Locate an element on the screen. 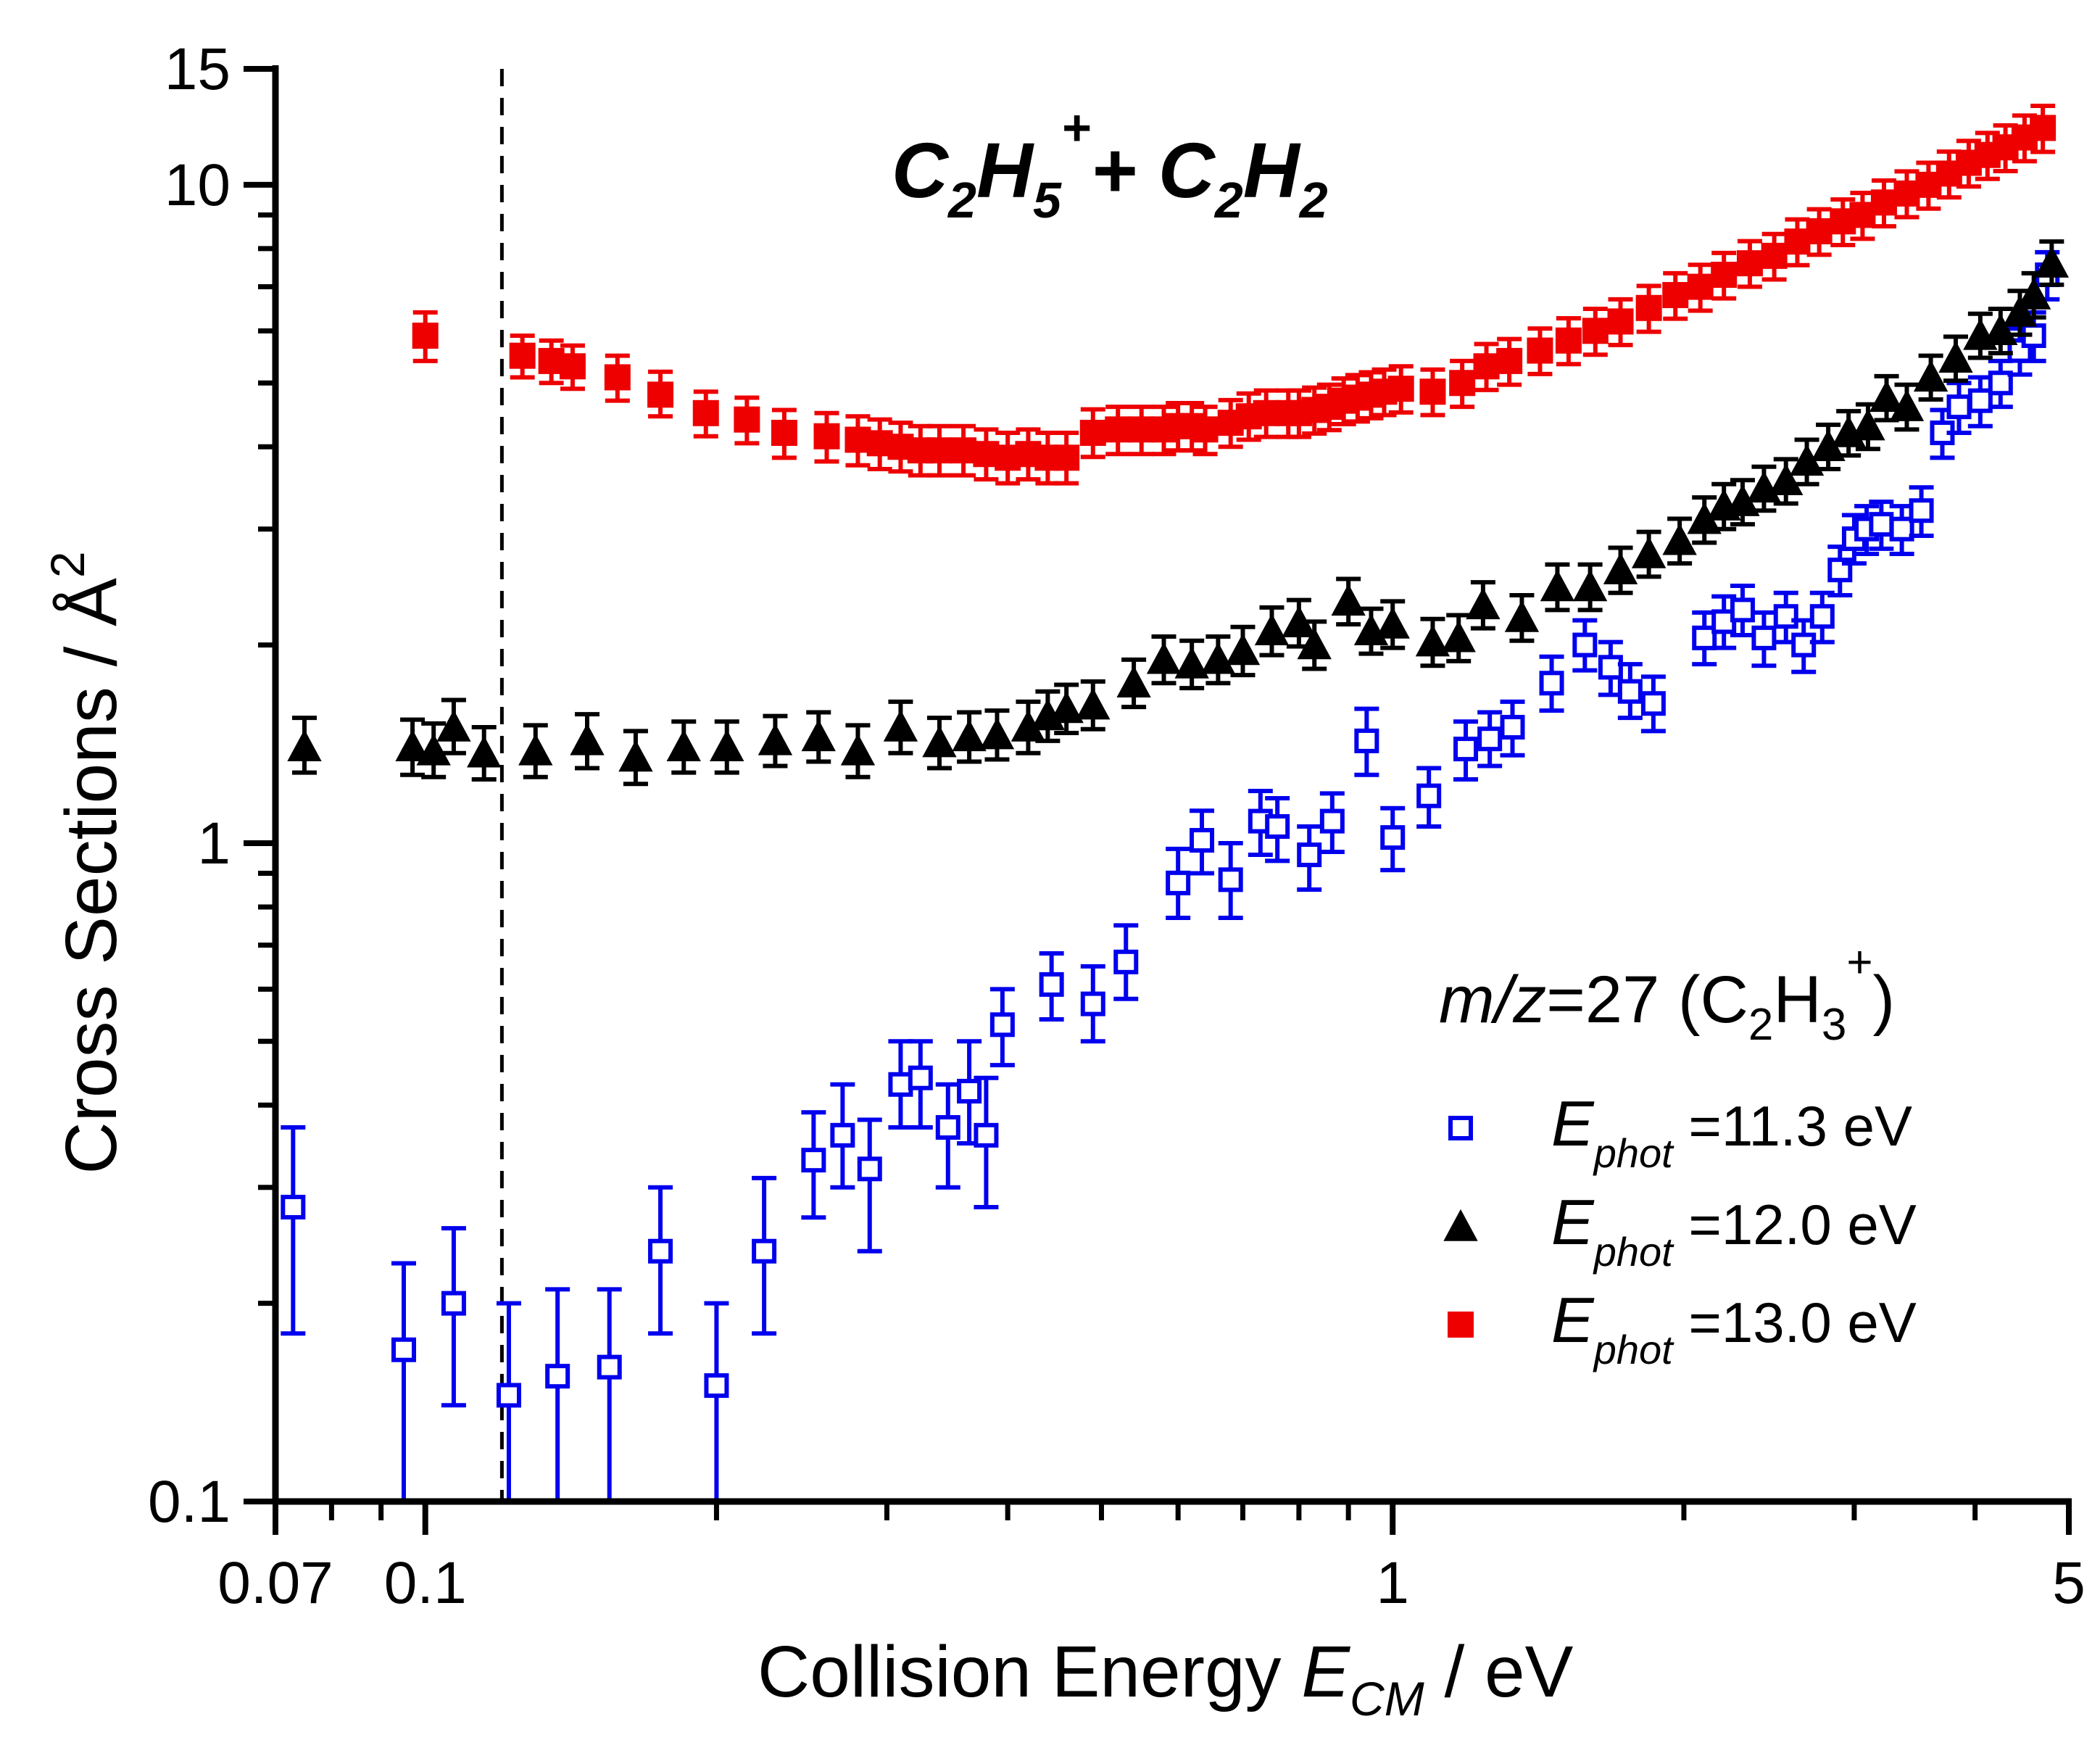  x-axis-title-suffix: / eV is located at coordinates (1499, 1672).